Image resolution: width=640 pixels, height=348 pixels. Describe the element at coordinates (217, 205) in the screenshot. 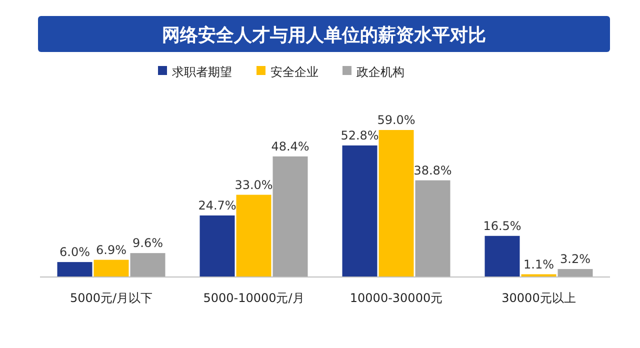

I see `data-label: 24.7%` at that location.